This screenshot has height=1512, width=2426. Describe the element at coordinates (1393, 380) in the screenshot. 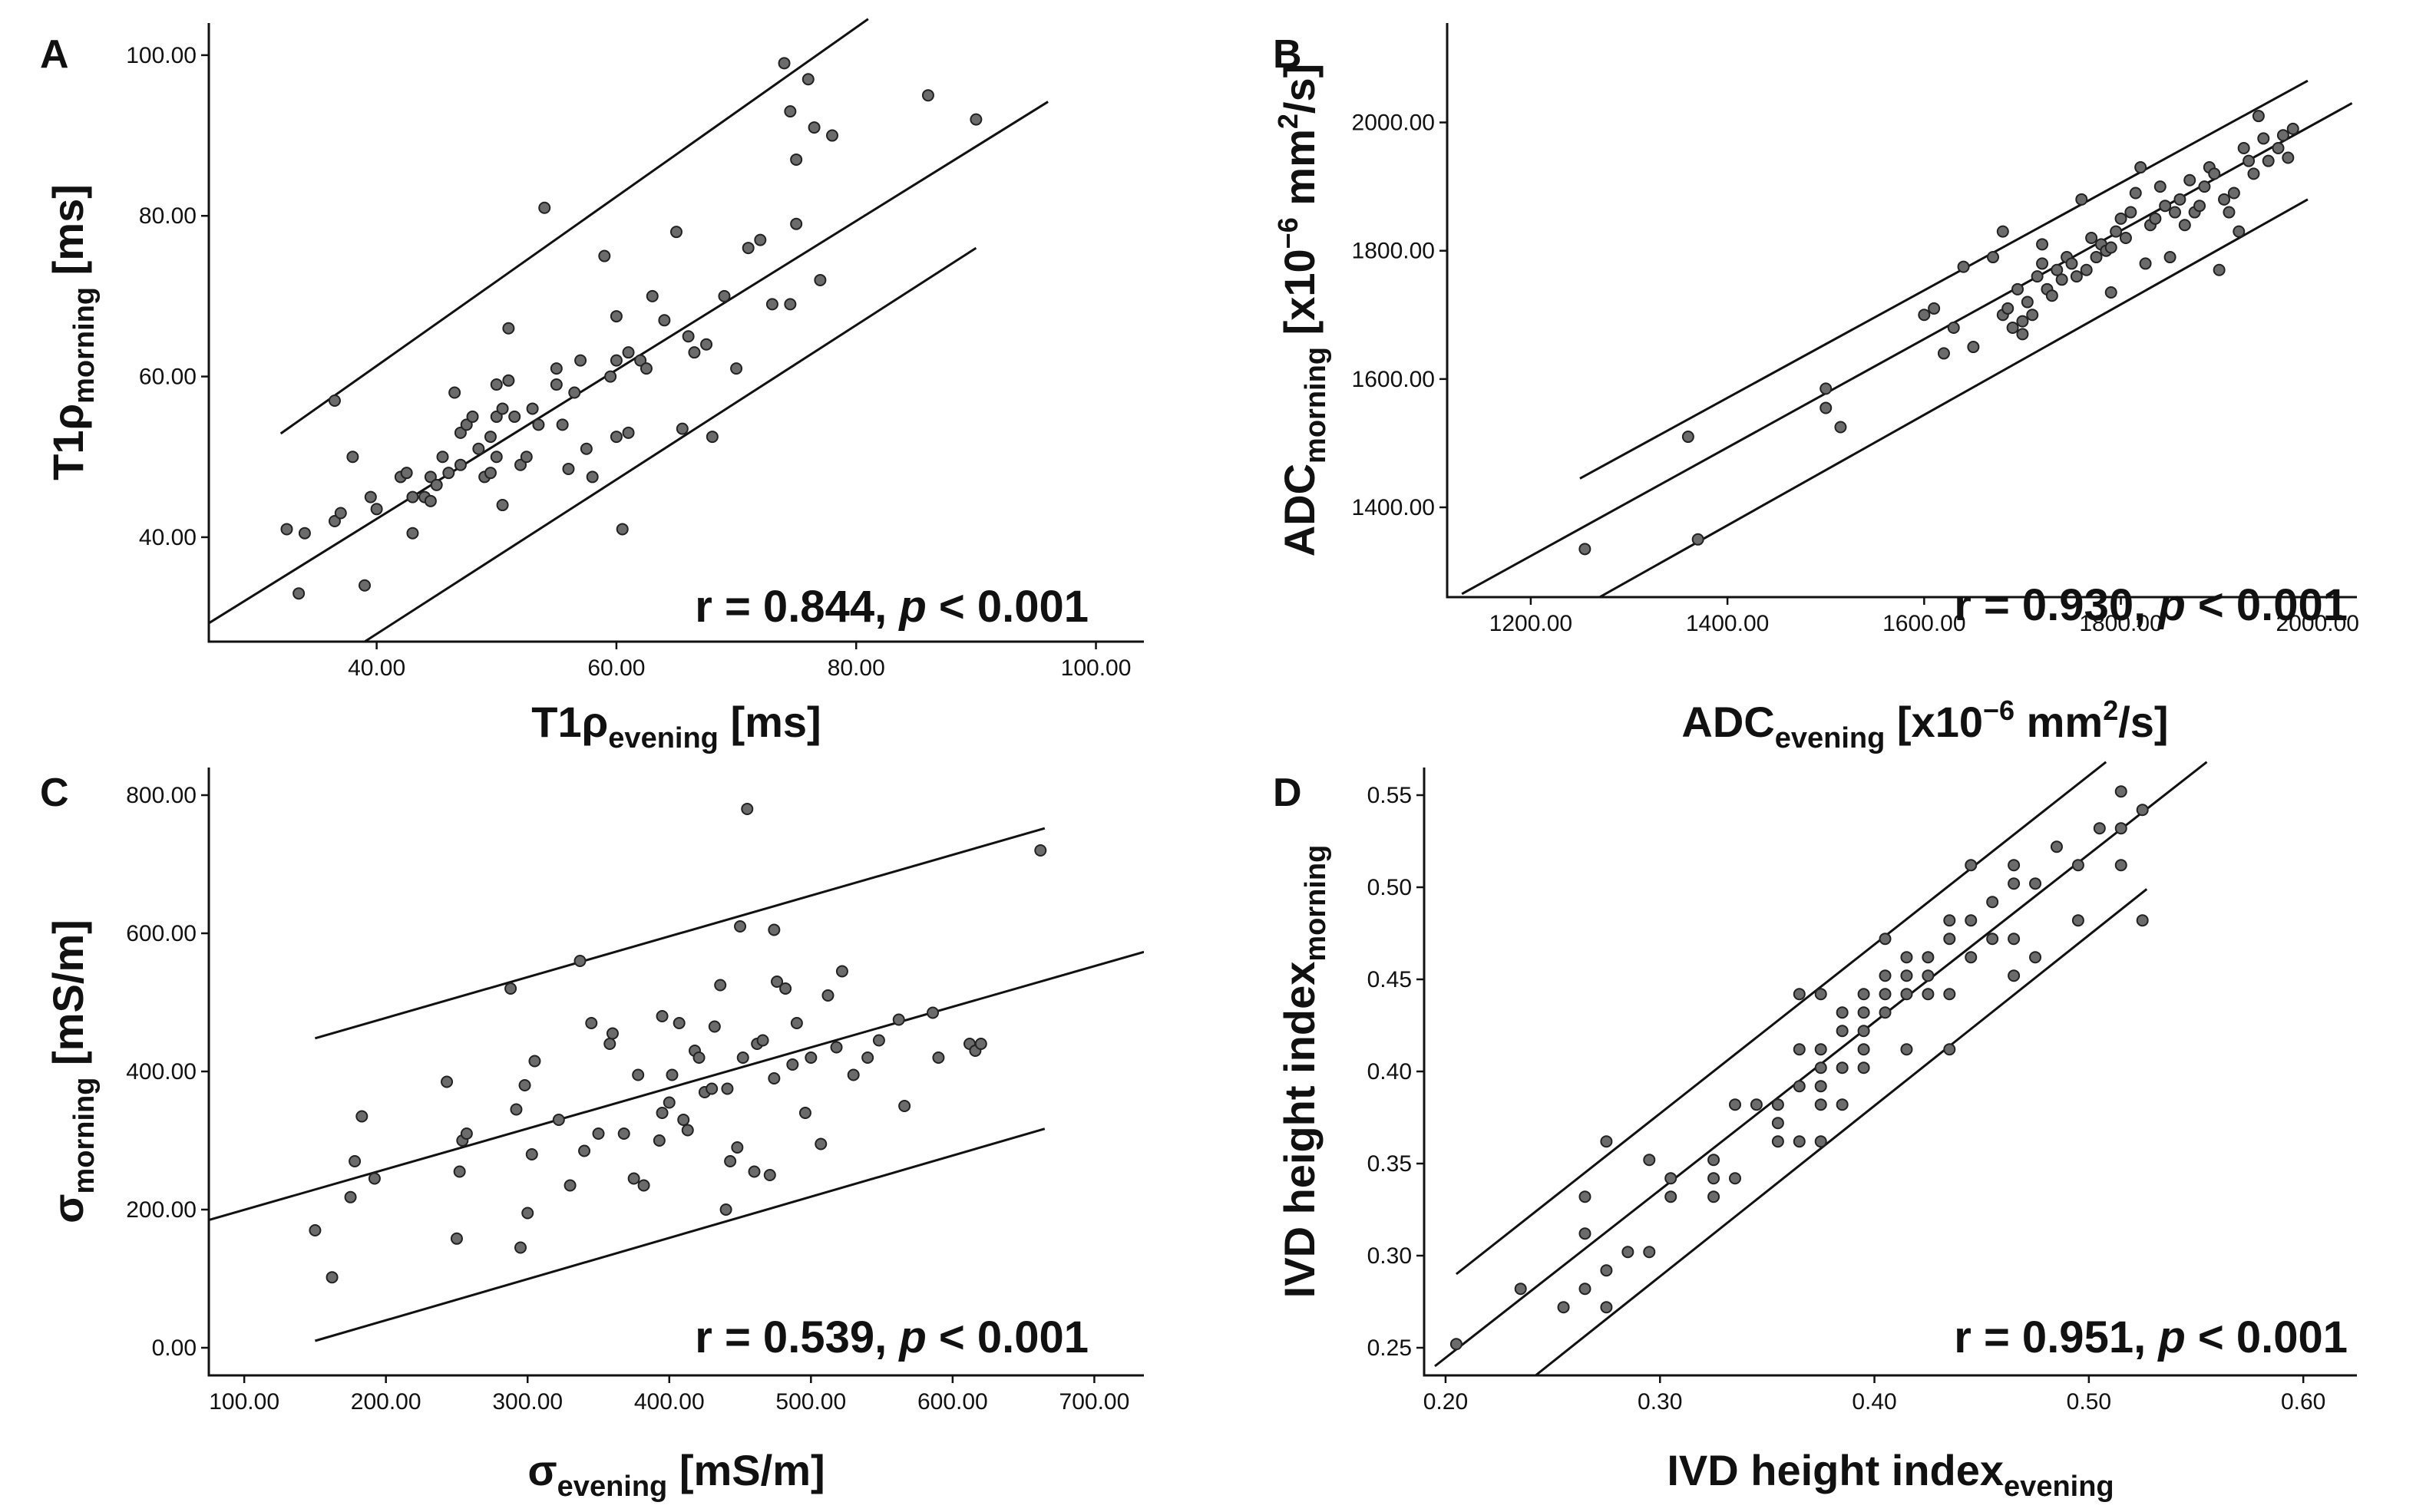

I see `y-tick-label: 1600.00` at that location.